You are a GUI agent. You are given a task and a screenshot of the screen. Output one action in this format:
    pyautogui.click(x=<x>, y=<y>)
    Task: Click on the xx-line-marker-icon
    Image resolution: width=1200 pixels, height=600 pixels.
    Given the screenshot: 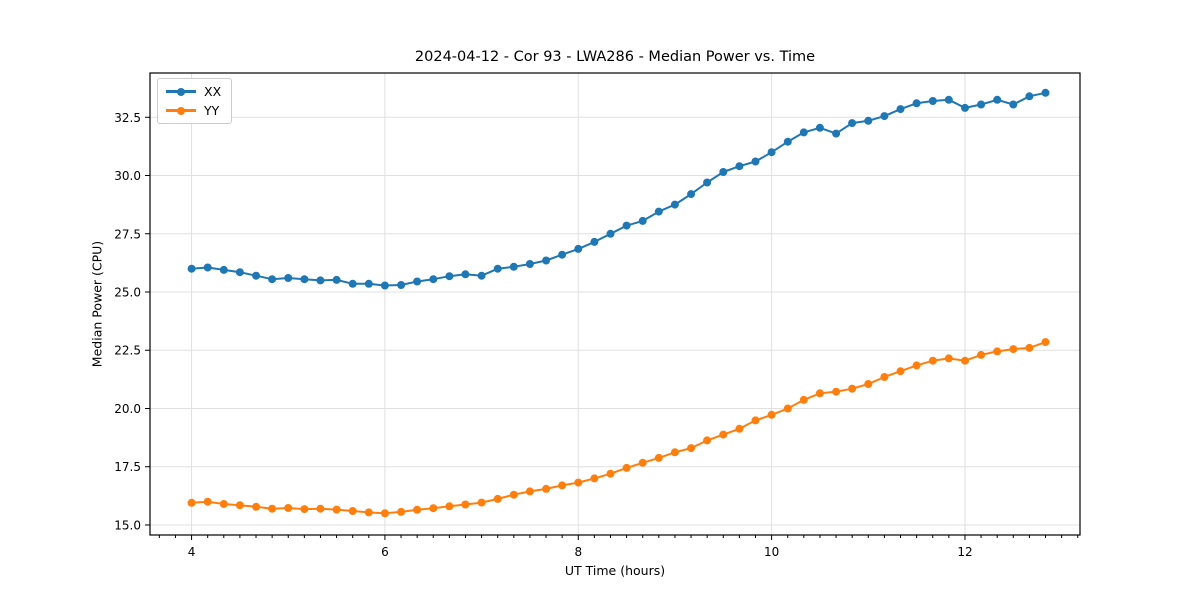 What is the action you would take?
    pyautogui.click(x=181, y=91)
    